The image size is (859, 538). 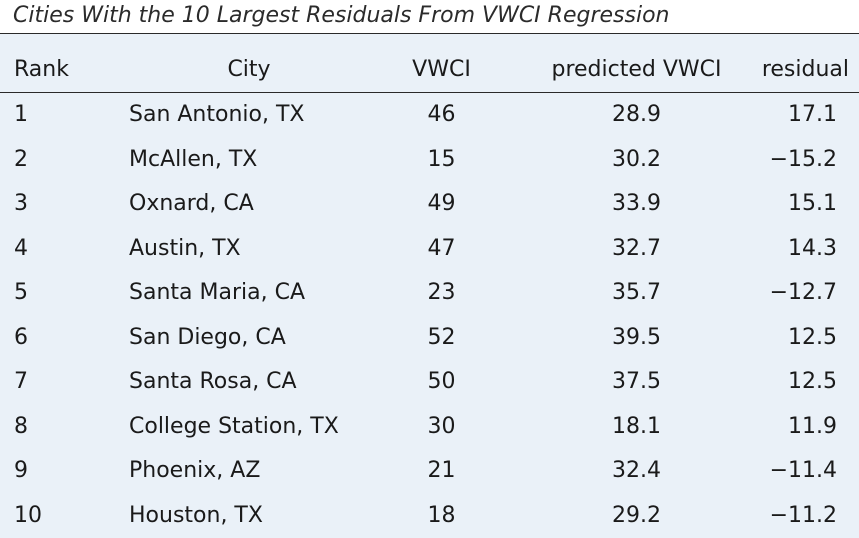 I want to click on cell-vwci: 15, so click(x=441, y=159).